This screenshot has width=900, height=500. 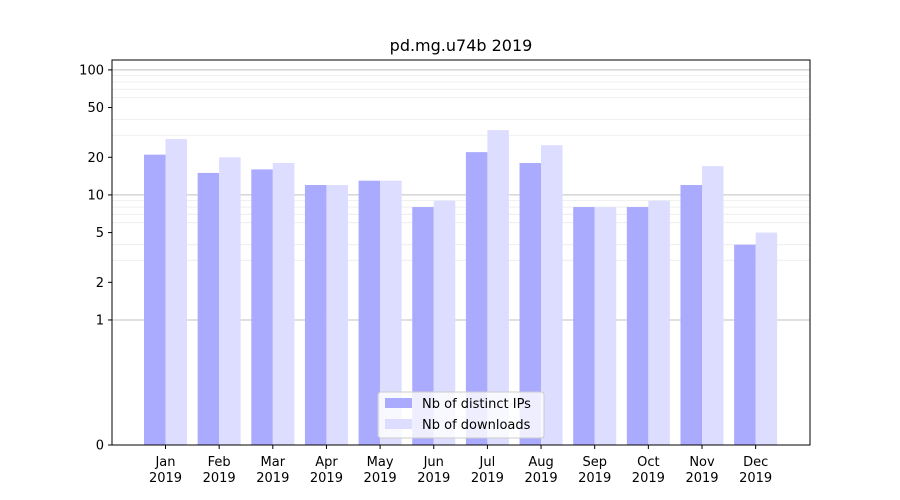 What do you see at coordinates (95, 195) in the screenshot?
I see `y-tick-label: 10` at bounding box center [95, 195].